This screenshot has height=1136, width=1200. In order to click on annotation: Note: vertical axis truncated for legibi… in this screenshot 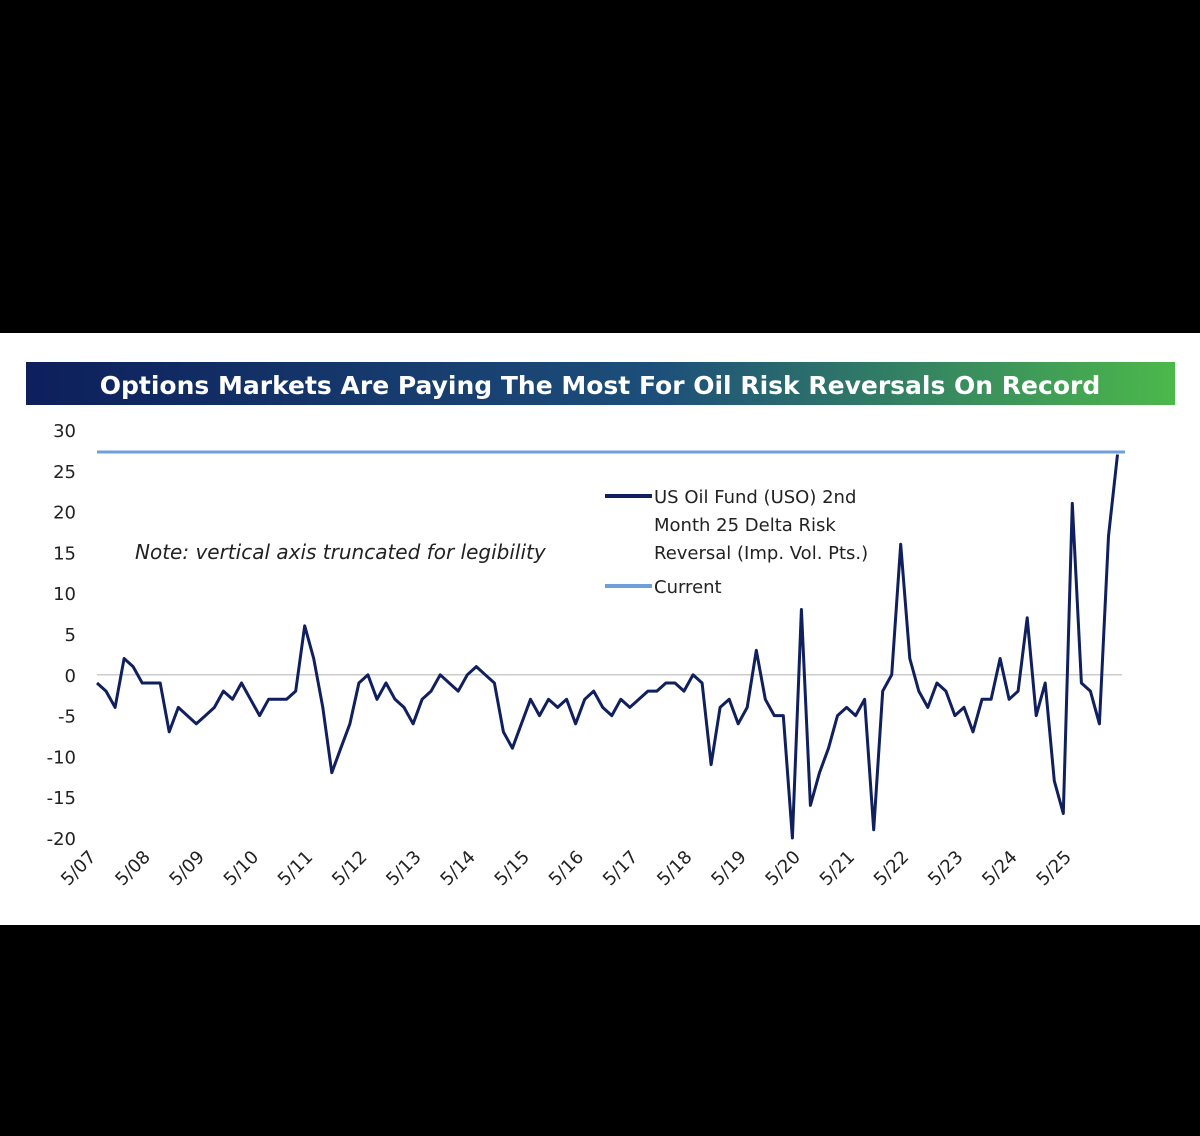, I will do `click(341, 552)`.